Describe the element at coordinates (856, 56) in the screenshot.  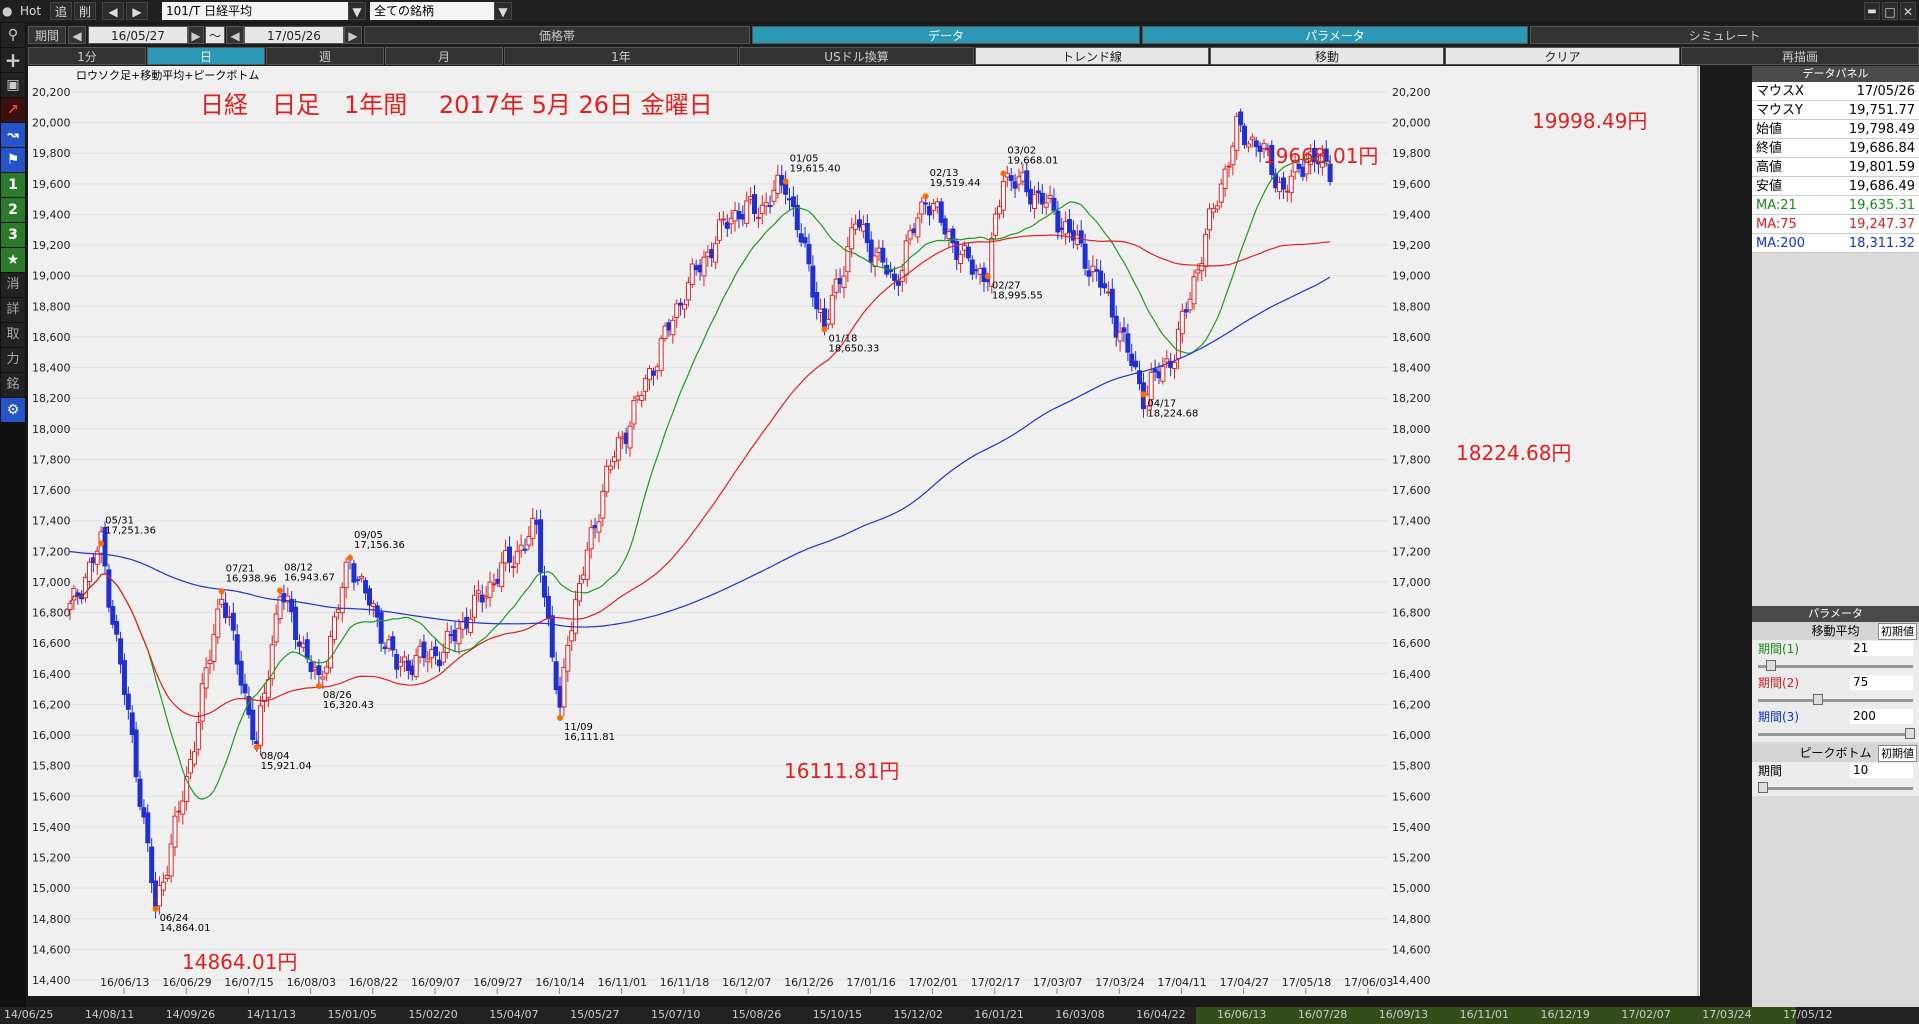
I see `usd-button: USドル換算` at that location.